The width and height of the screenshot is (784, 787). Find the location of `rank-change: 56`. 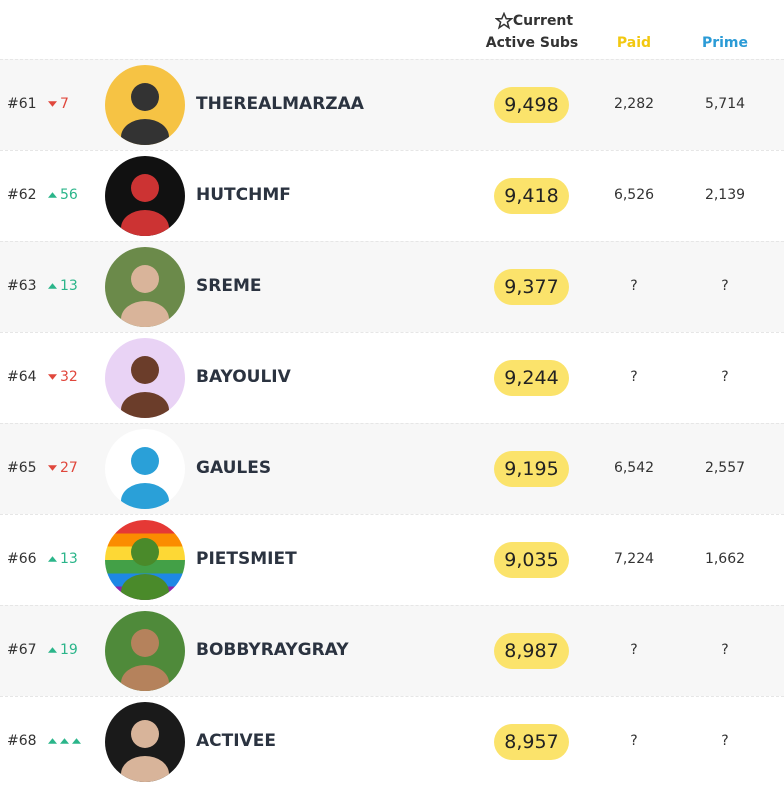

rank-change: 56 is located at coordinates (63, 195).